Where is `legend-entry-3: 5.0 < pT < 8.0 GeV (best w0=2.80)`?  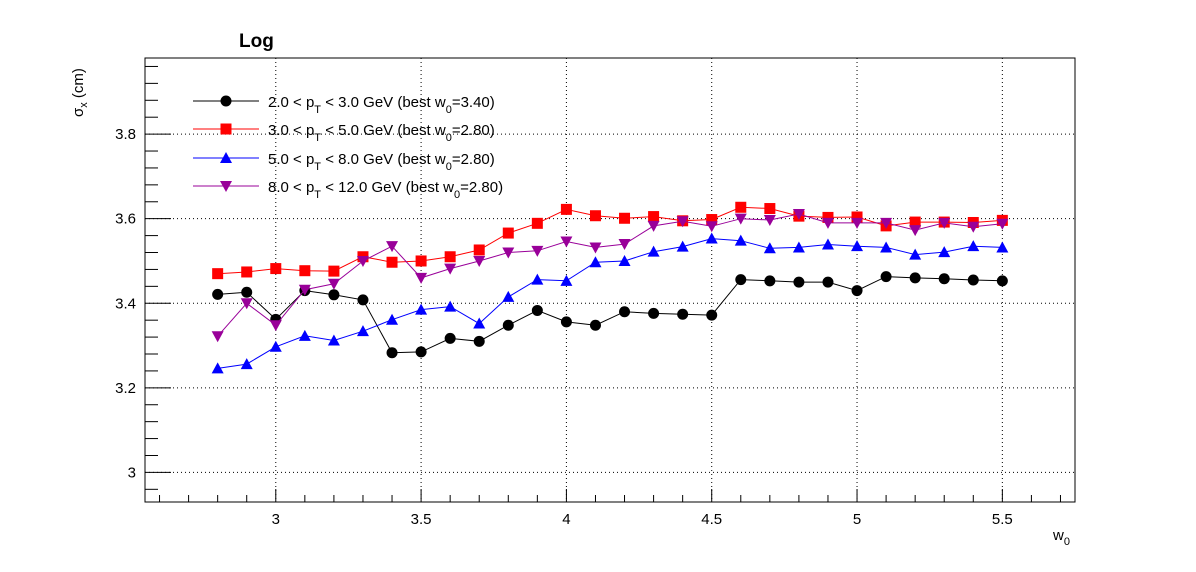
legend-entry-3: 5.0 < pT < 8.0 GeV (best w0=2.80) is located at coordinates (344, 162).